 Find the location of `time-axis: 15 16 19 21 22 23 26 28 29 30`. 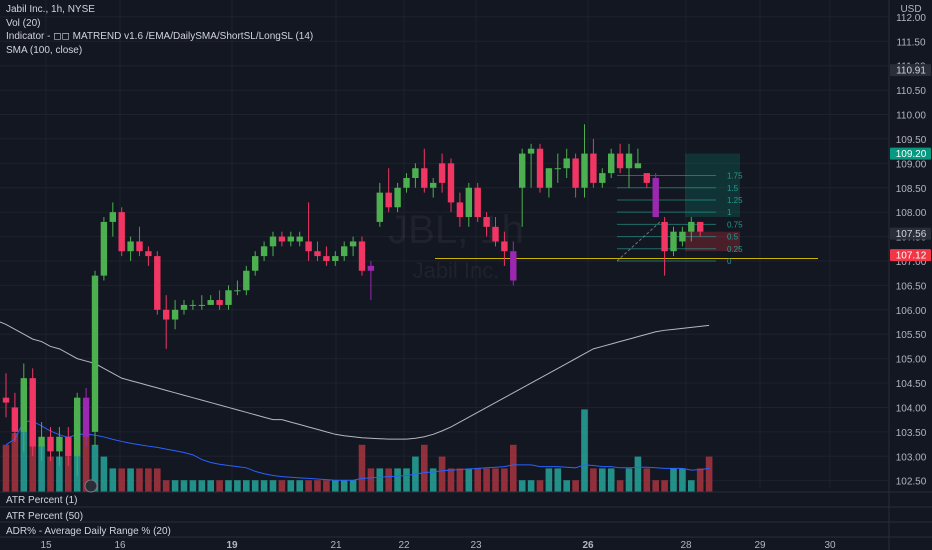

time-axis: 15 16 19 21 22 23 26 28 29 30 is located at coordinates (438, 545).